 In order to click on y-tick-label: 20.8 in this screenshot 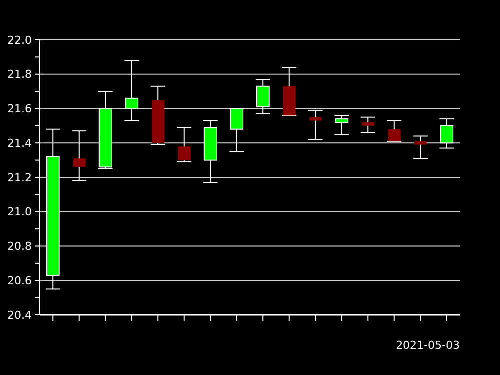, I will do `click(20, 247)`.